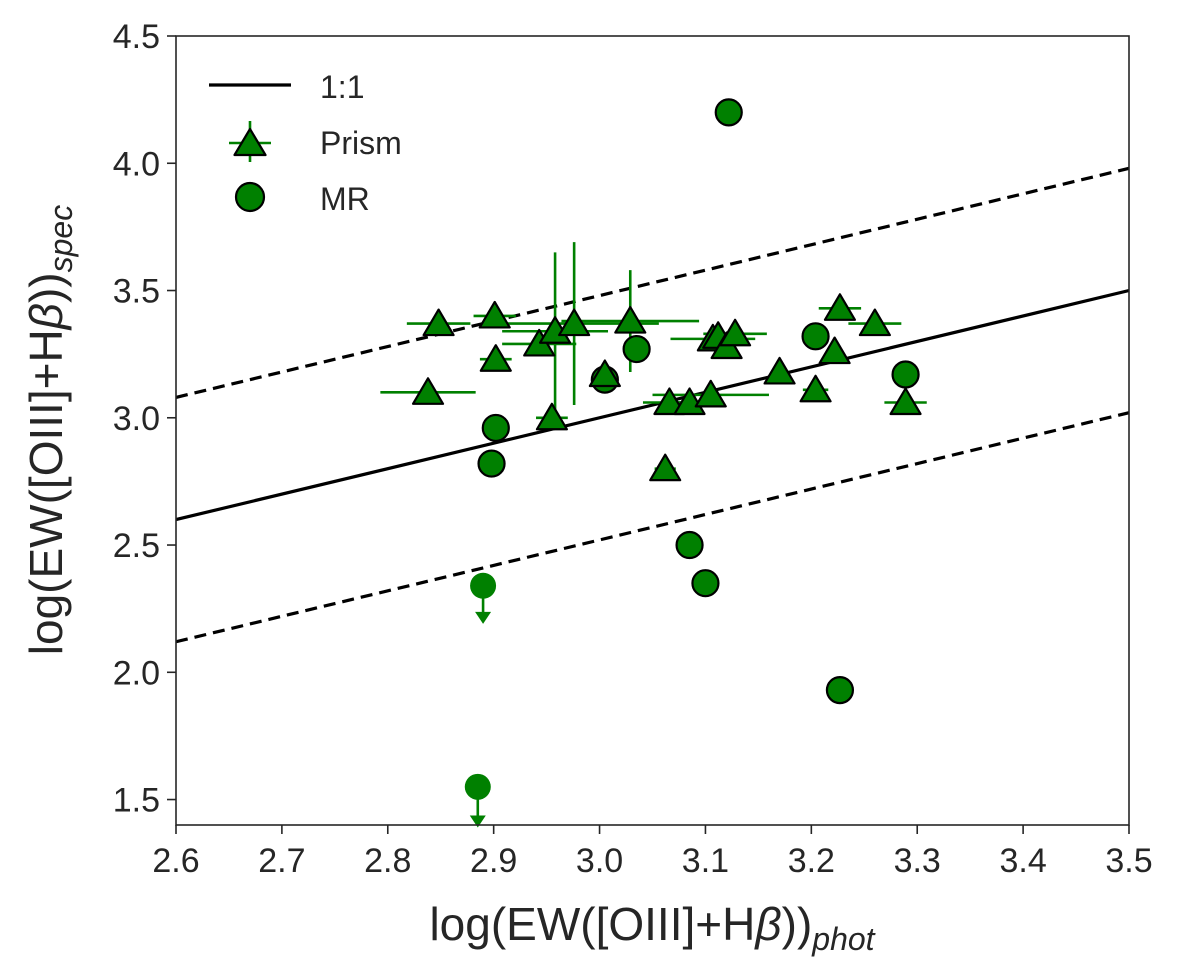 The image size is (1179, 980). Describe the element at coordinates (1128, 861) in the screenshot. I see `x-tick-label-9: 3.5` at that location.